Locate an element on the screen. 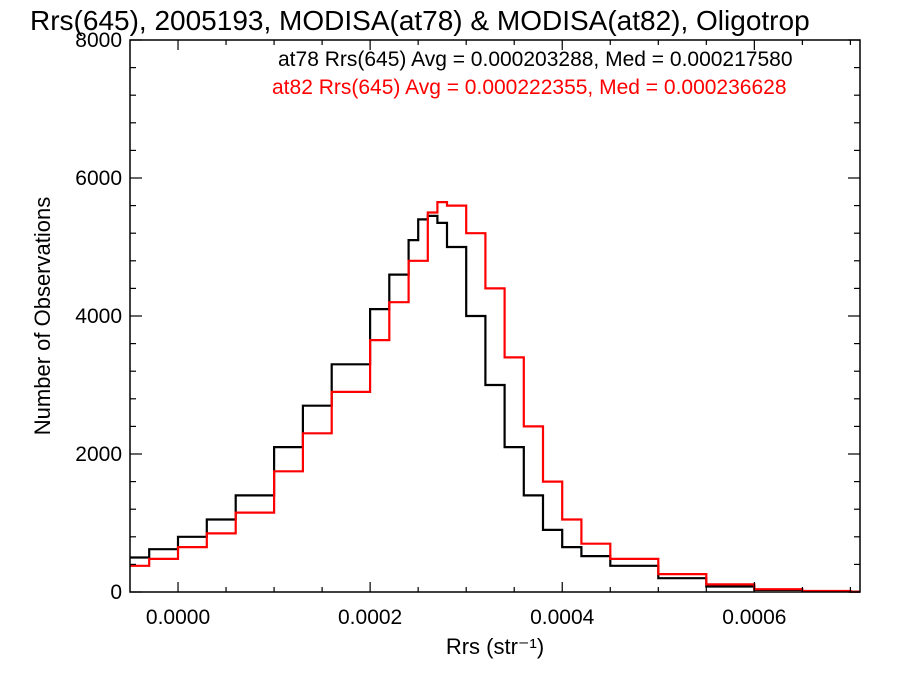  y-tick-label: 6000 is located at coordinates (98, 178).